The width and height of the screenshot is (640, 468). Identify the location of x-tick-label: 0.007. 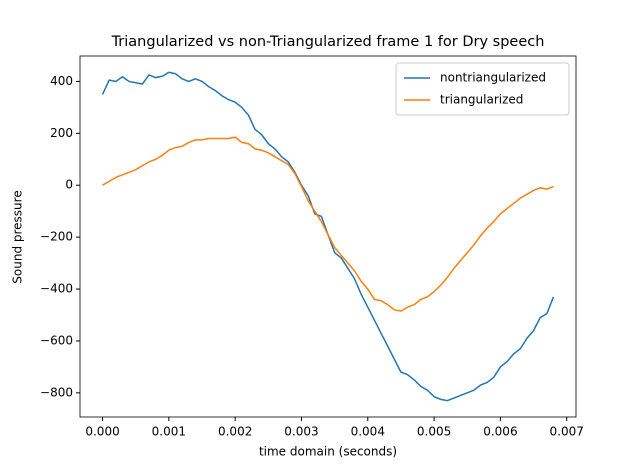
(567, 432).